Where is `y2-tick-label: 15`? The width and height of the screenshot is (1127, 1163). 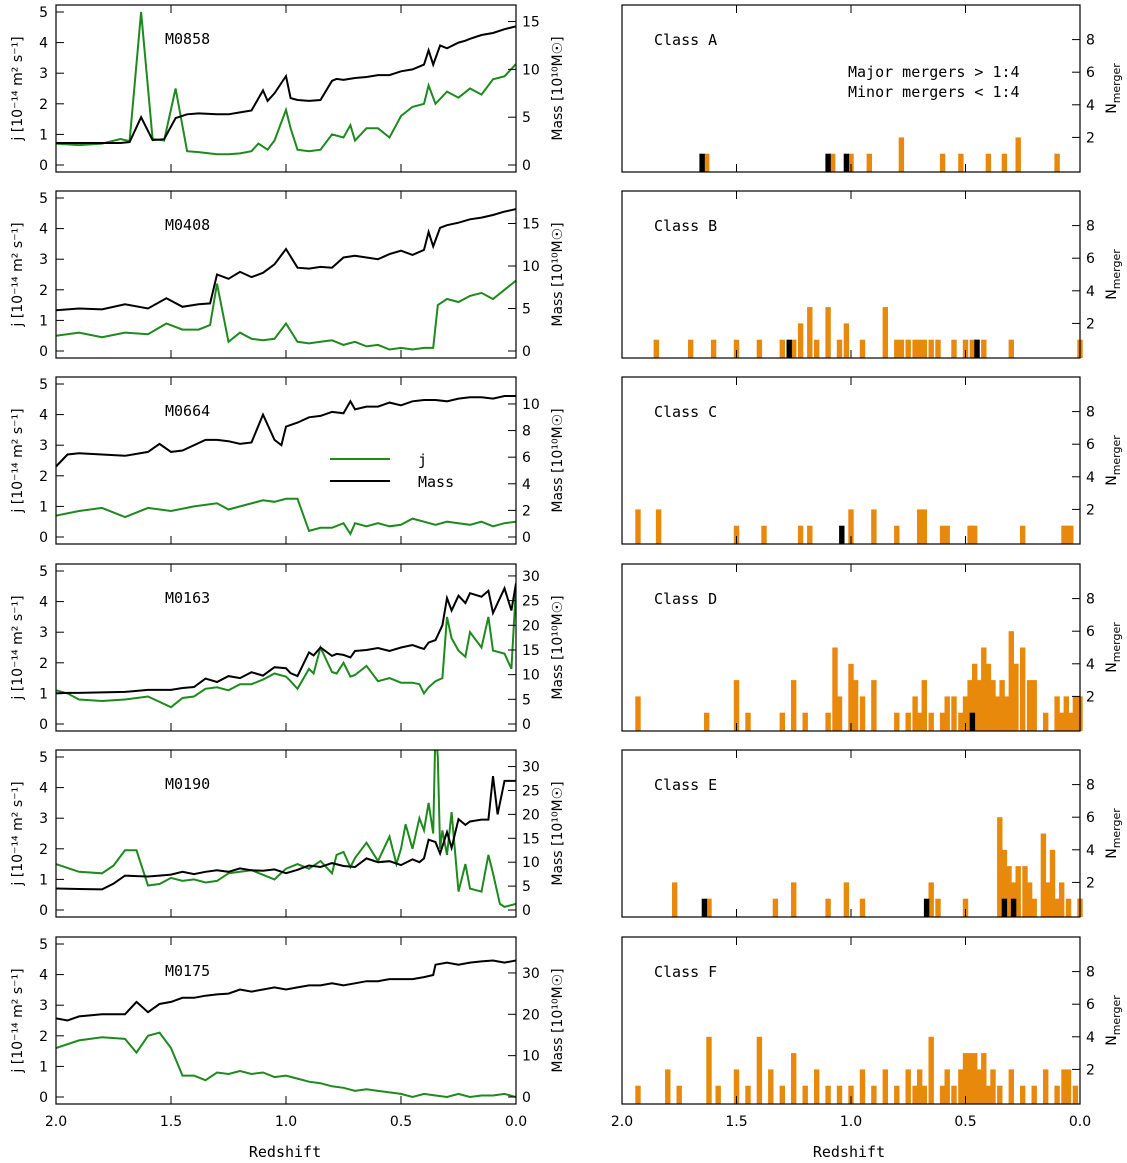
y2-tick-label: 15 is located at coordinates (531, 651).